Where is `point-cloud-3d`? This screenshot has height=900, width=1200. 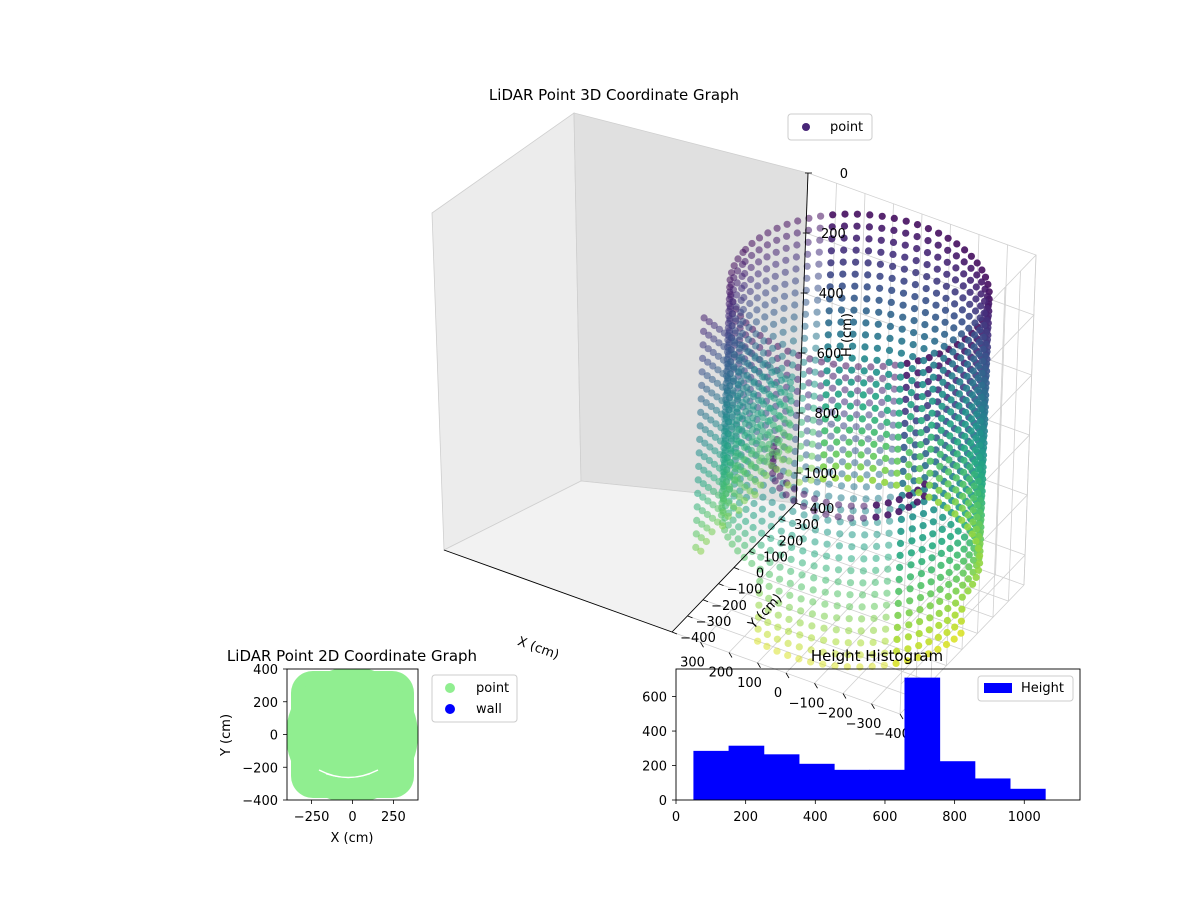
point-cloud-3d is located at coordinates (842, 440).